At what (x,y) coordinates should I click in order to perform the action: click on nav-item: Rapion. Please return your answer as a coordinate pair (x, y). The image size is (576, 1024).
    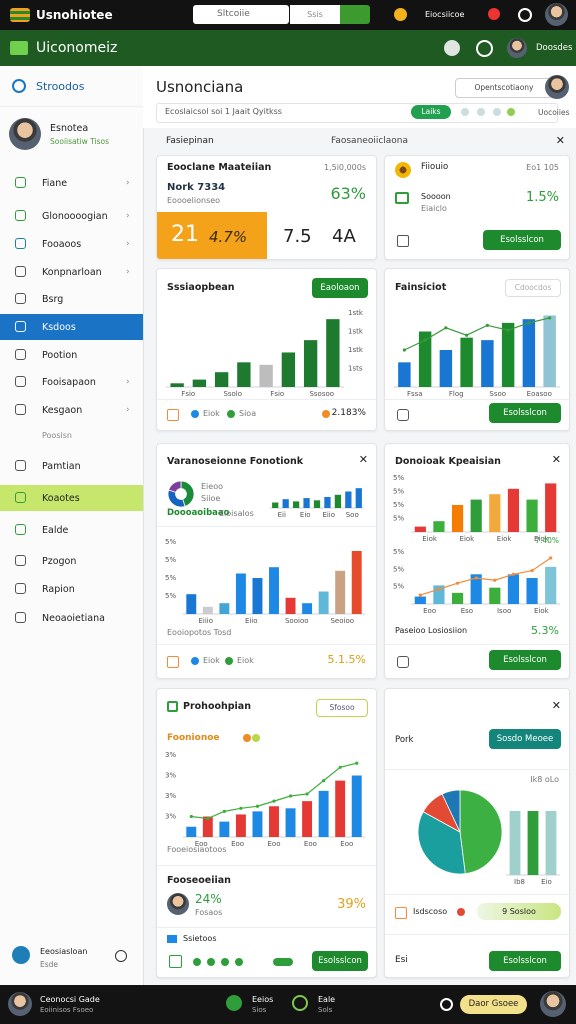
    Looking at the image, I should click on (71, 589).